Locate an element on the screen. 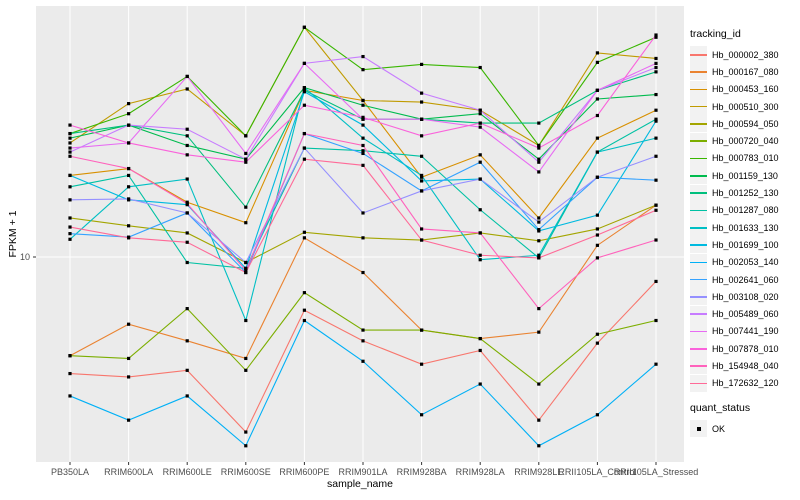  x-tick-label: RRIM600SE is located at coordinates (246, 472).